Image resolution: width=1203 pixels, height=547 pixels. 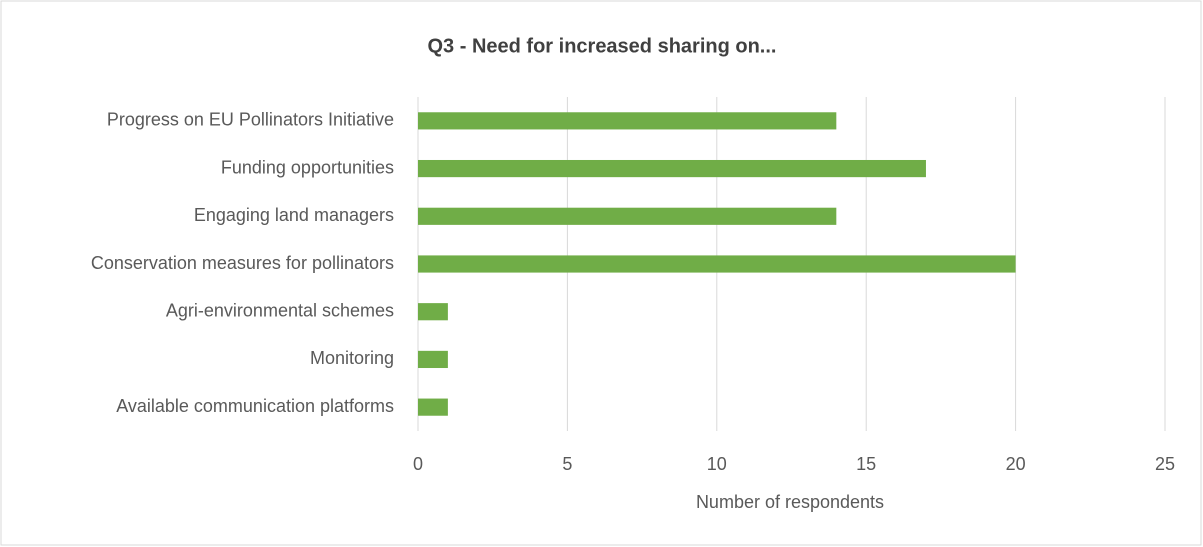 What do you see at coordinates (242, 263) in the screenshot?
I see `y-tick-label: Conservation measures for pollinators` at bounding box center [242, 263].